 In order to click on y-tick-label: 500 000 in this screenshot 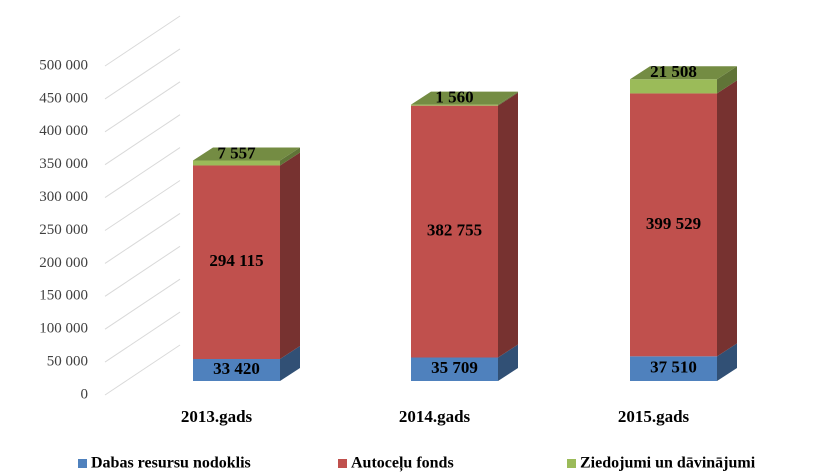, I will do `click(63, 65)`.